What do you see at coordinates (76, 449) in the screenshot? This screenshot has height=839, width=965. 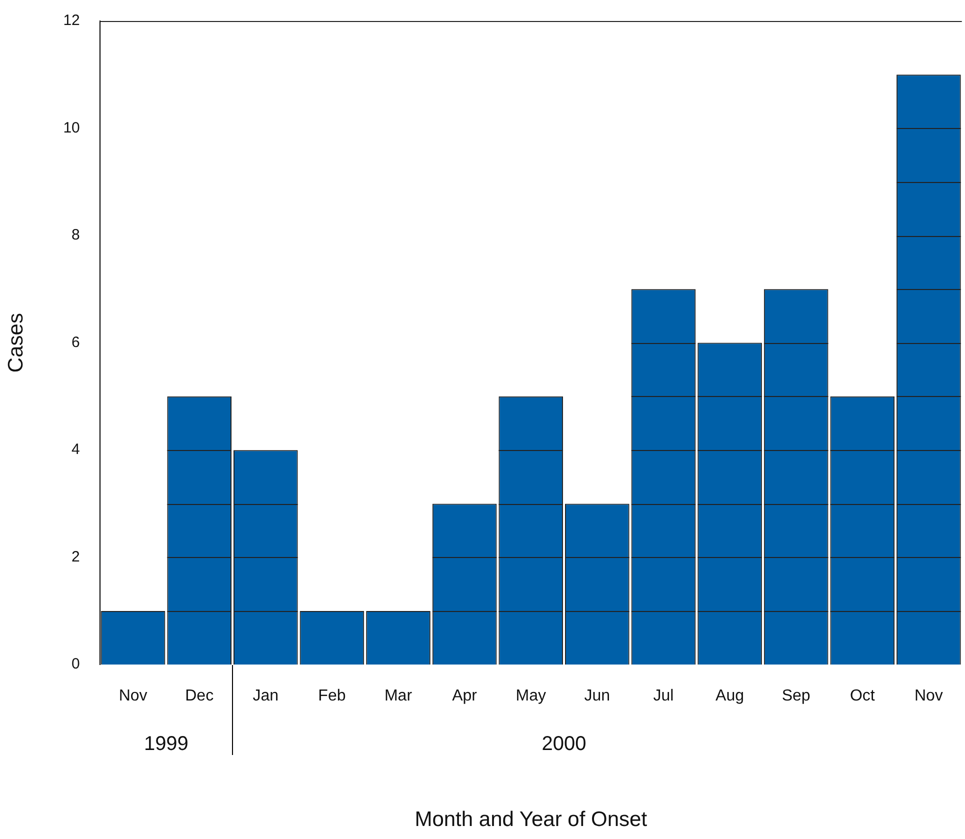 I see `y-tick-label: 4` at bounding box center [76, 449].